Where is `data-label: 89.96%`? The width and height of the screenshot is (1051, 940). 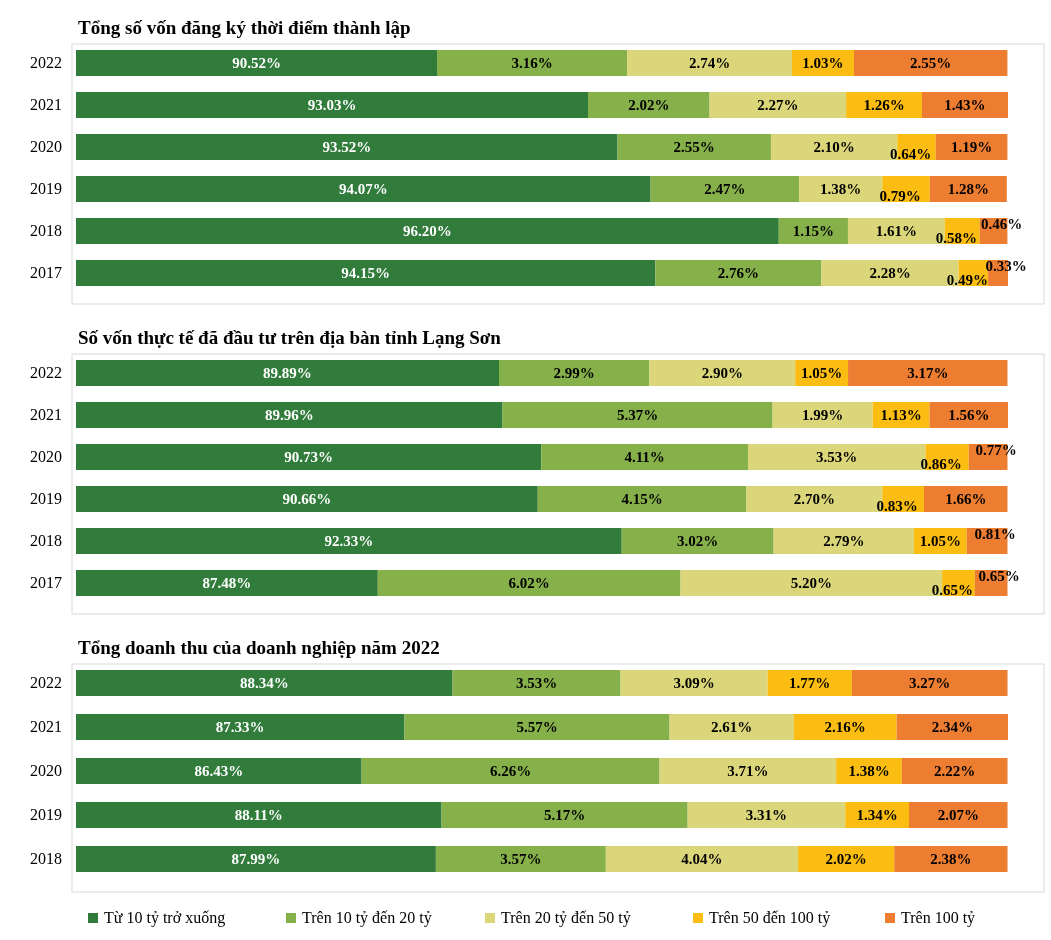
data-label: 89.96% is located at coordinates (289, 415).